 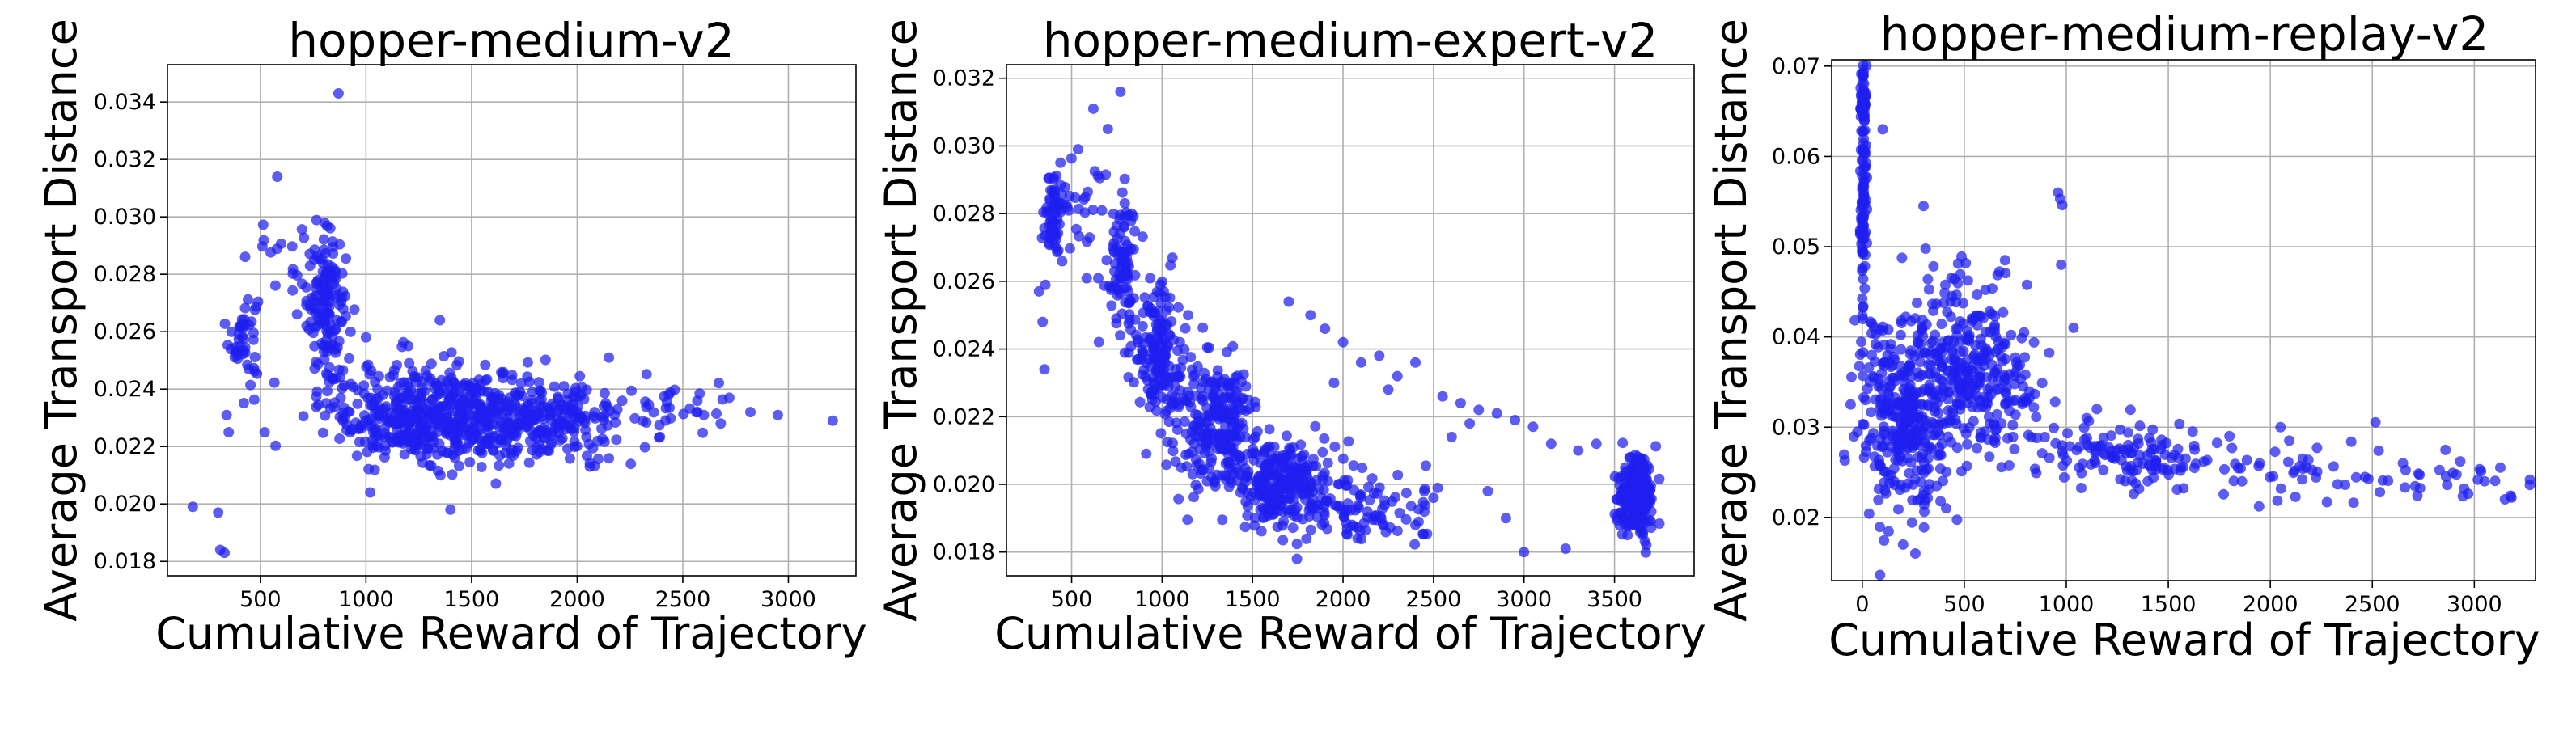 I want to click on y-tick-label: 0.022, so click(x=125, y=446).